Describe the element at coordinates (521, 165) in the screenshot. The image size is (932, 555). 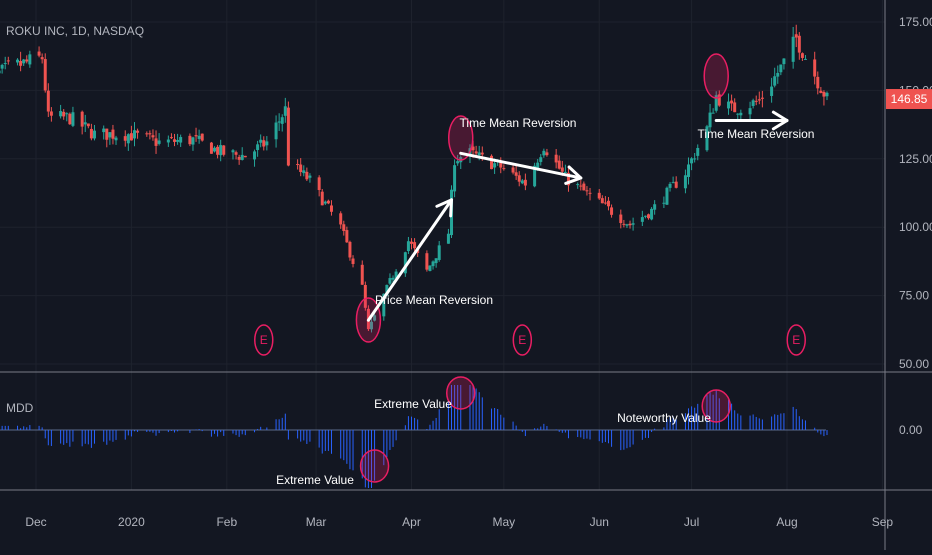
I see `arrow-shaft` at that location.